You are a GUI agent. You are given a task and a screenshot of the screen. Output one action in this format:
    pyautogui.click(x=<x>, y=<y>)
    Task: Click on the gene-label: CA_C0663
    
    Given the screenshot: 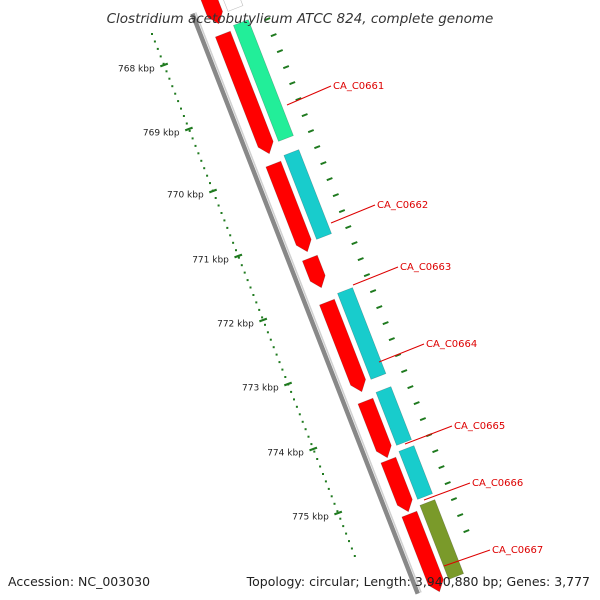 What is the action you would take?
    pyautogui.click(x=425, y=267)
    